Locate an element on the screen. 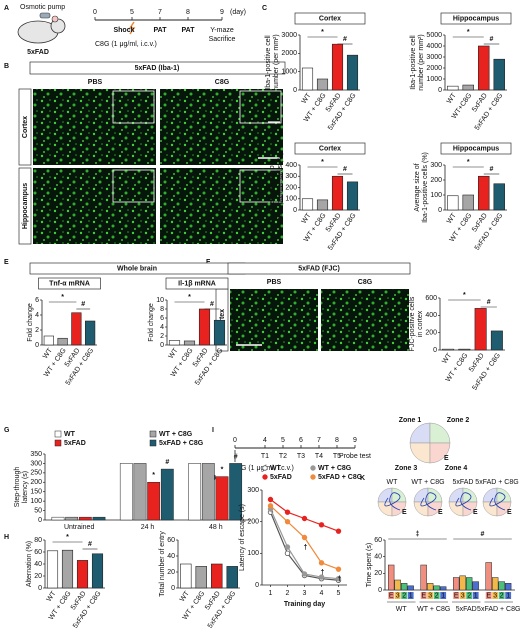 Image resolution: width=520 pixels, height=639 pixels. x-tick-label: 4 is located at coordinates (322, 593).